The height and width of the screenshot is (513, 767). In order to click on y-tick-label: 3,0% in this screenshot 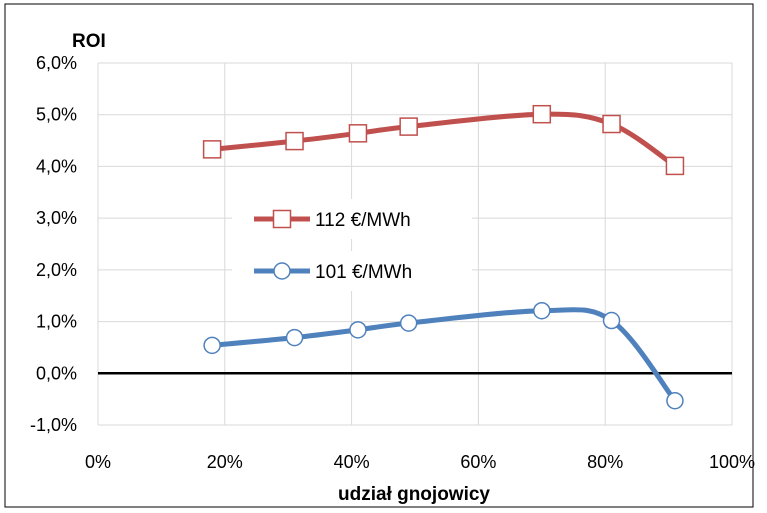, I will do `click(56, 218)`.